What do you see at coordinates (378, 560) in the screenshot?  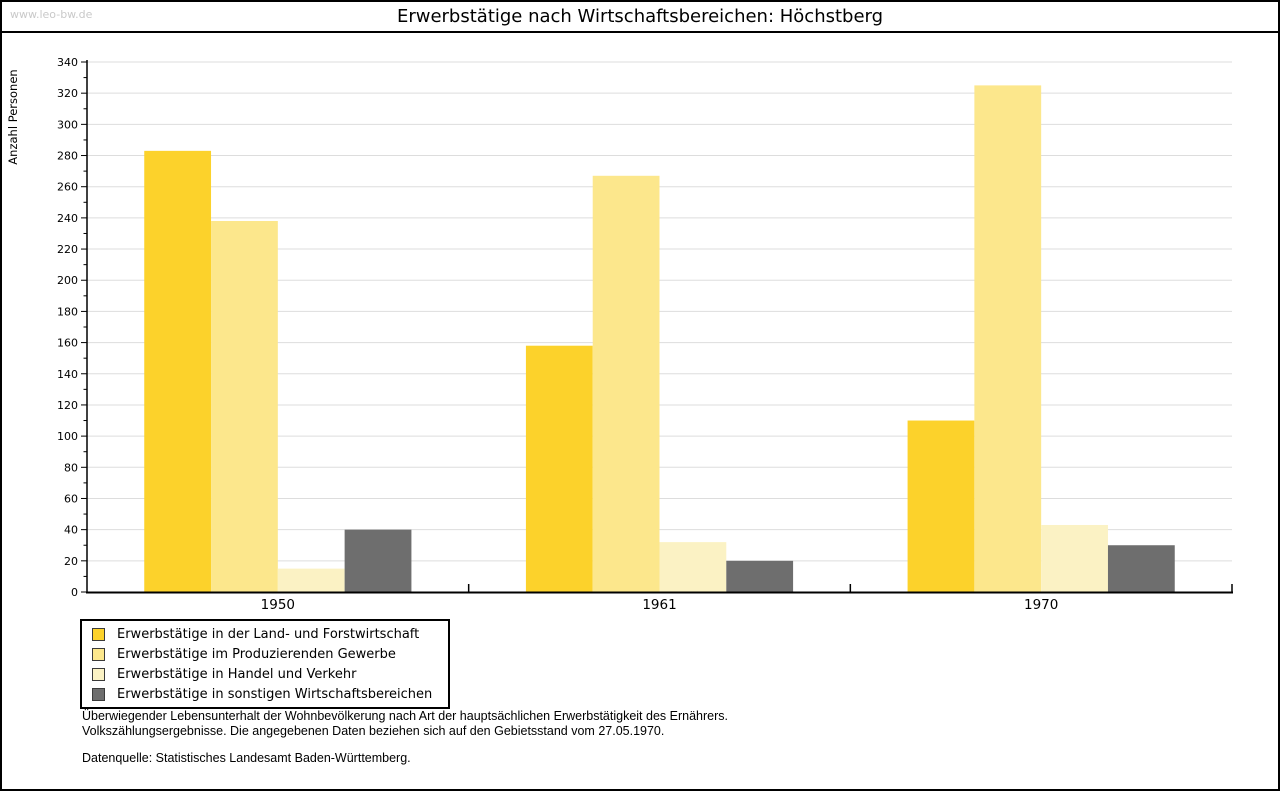 I see `bar-1950-series4` at bounding box center [378, 560].